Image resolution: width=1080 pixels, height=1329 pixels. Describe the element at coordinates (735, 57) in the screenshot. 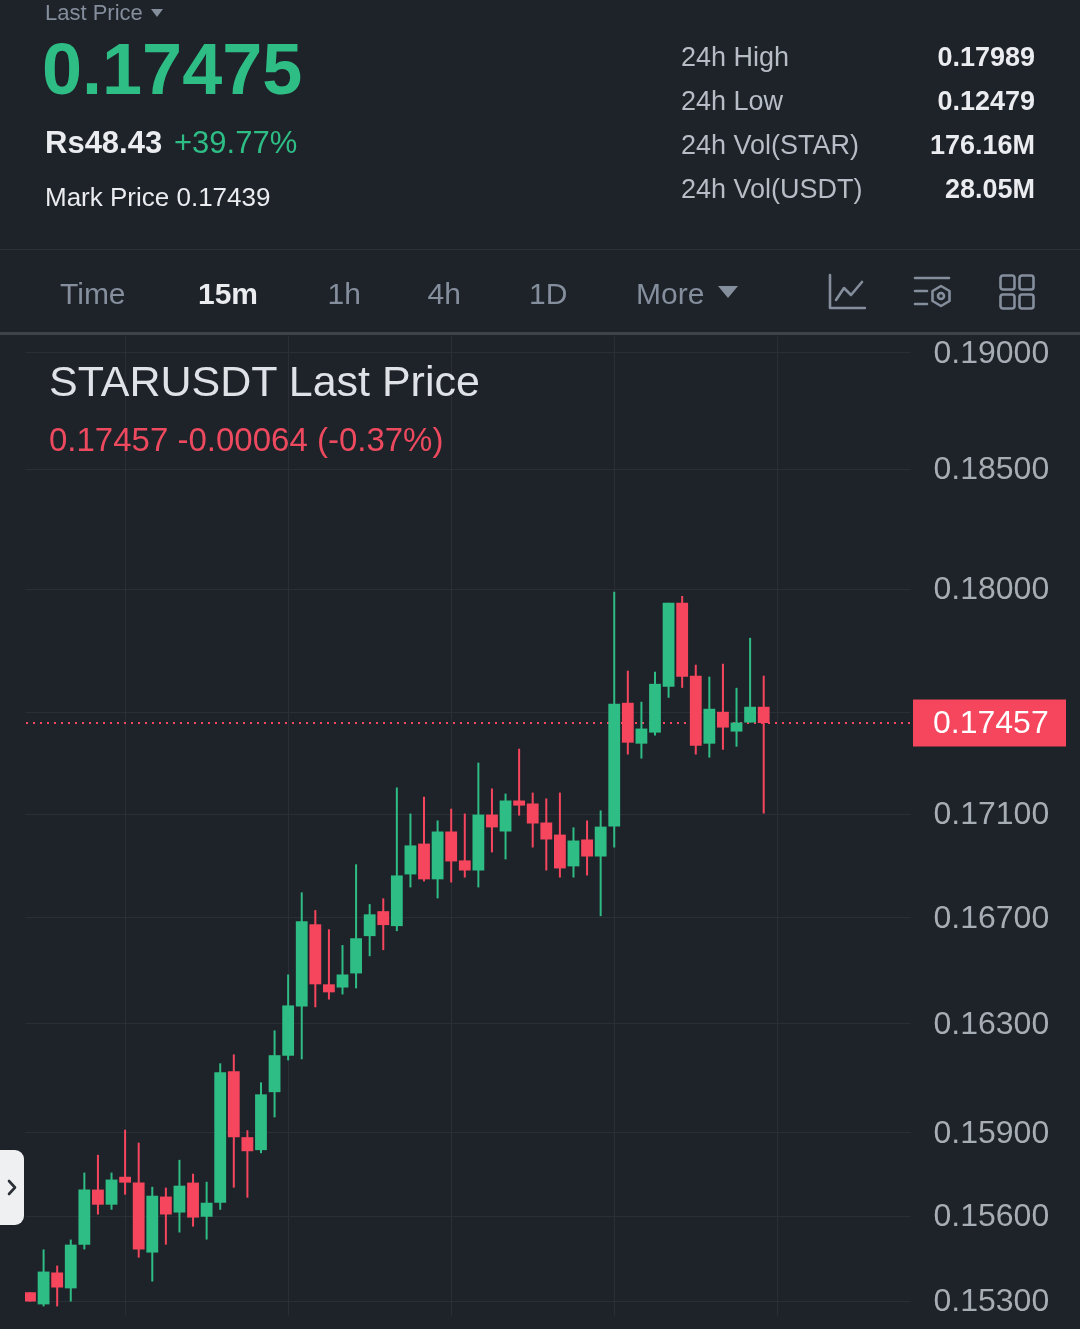

I see `text: 24h High` at that location.